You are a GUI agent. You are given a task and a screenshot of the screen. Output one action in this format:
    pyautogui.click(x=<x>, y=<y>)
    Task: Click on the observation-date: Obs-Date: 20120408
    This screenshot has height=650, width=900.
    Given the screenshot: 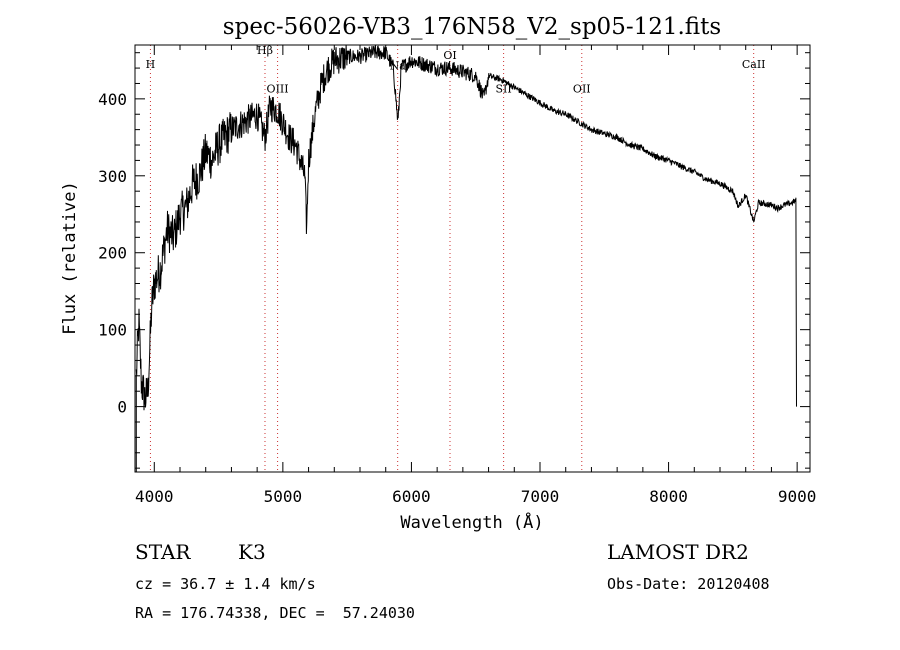 What is the action you would take?
    pyautogui.click(x=688, y=584)
    